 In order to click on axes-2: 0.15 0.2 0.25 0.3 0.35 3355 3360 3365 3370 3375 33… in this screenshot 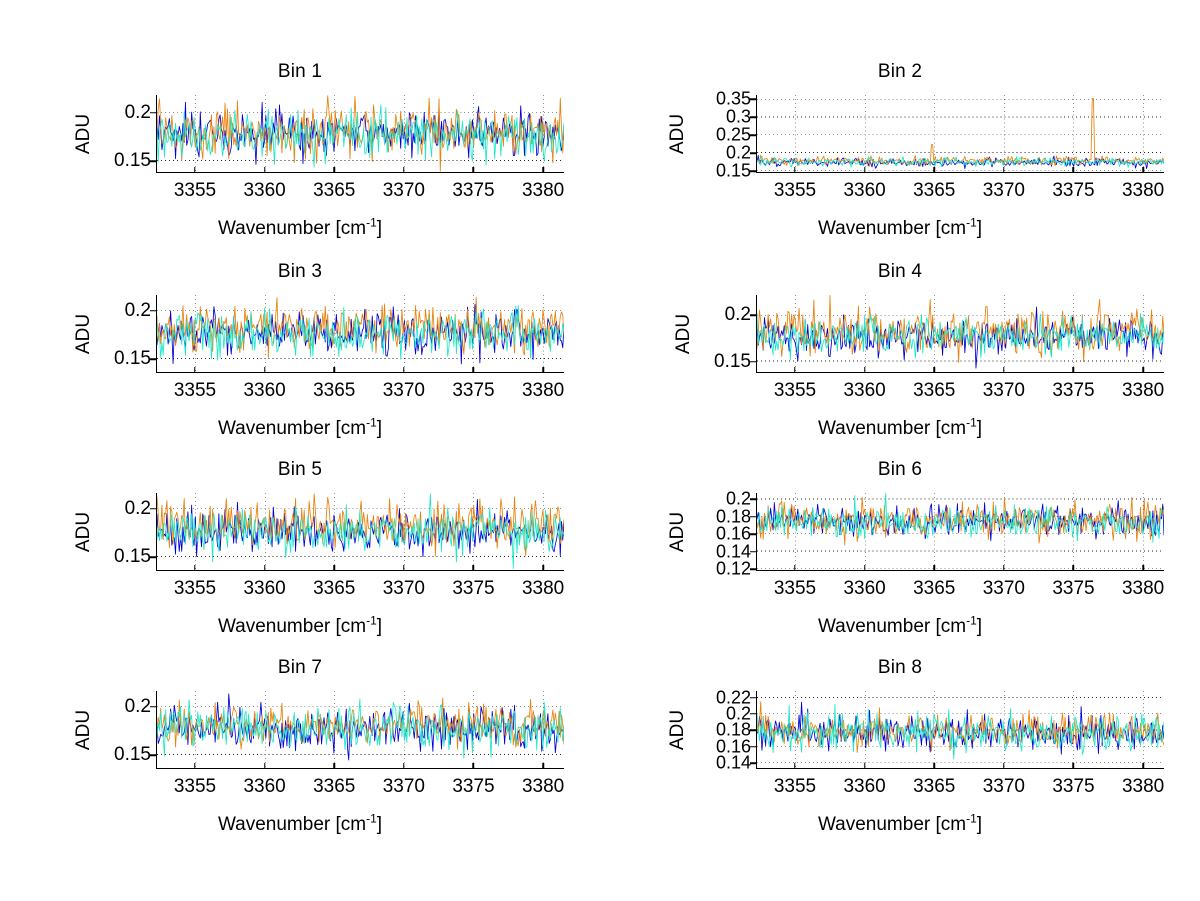, I will do `click(940, 145)`.